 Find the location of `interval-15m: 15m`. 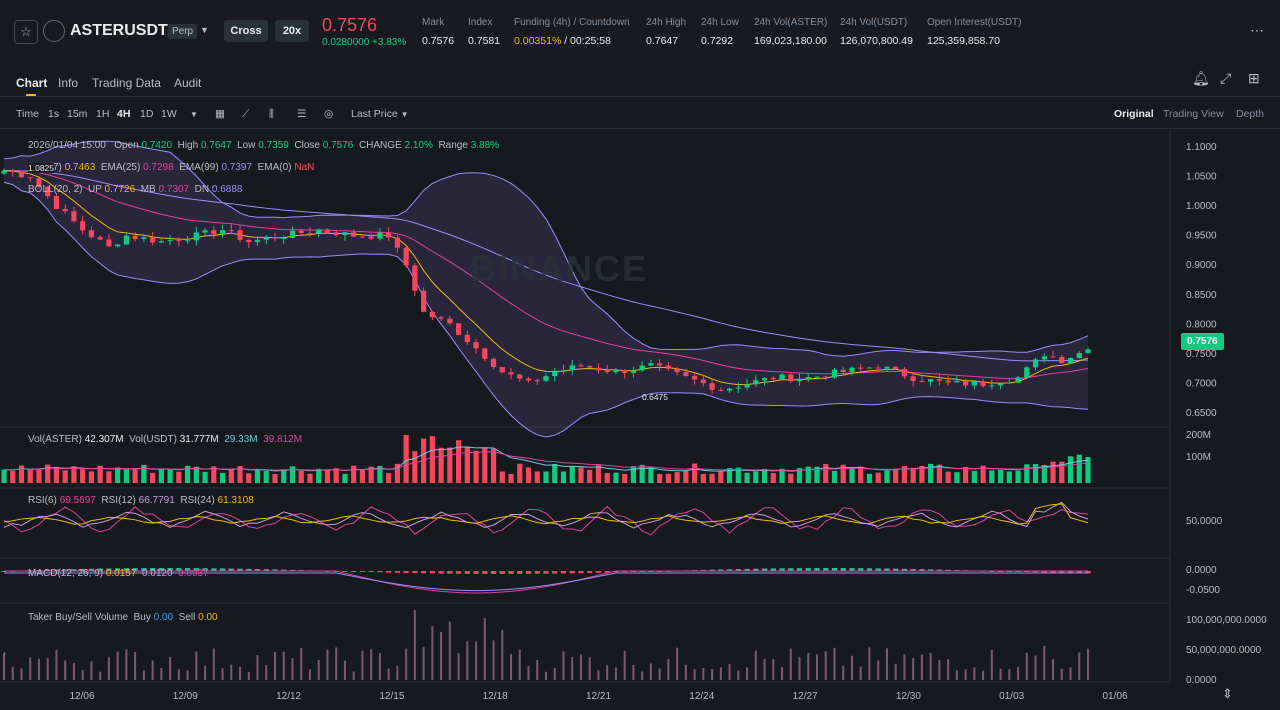

interval-15m: 15m is located at coordinates (77, 114).